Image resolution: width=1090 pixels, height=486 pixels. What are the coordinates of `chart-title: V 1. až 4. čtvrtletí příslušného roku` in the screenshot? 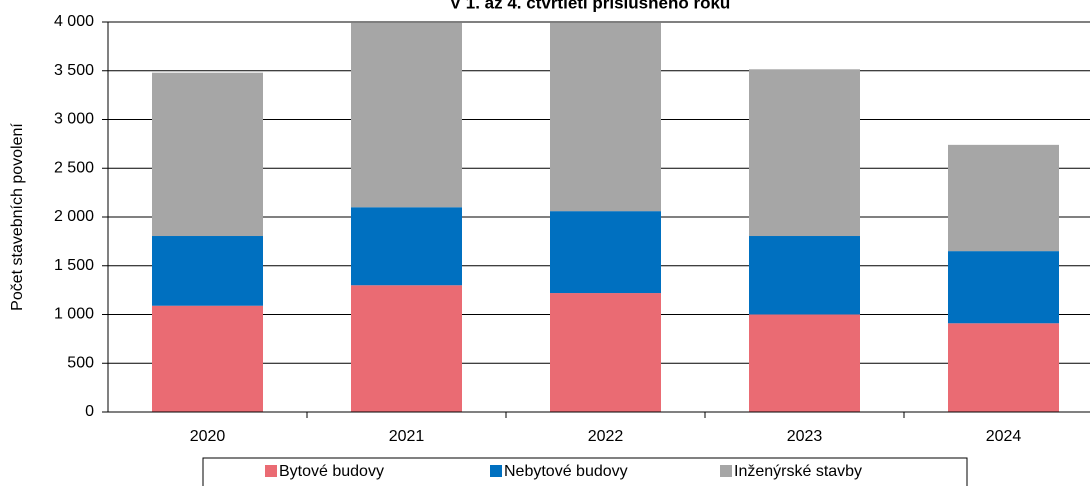 It's located at (590, 6).